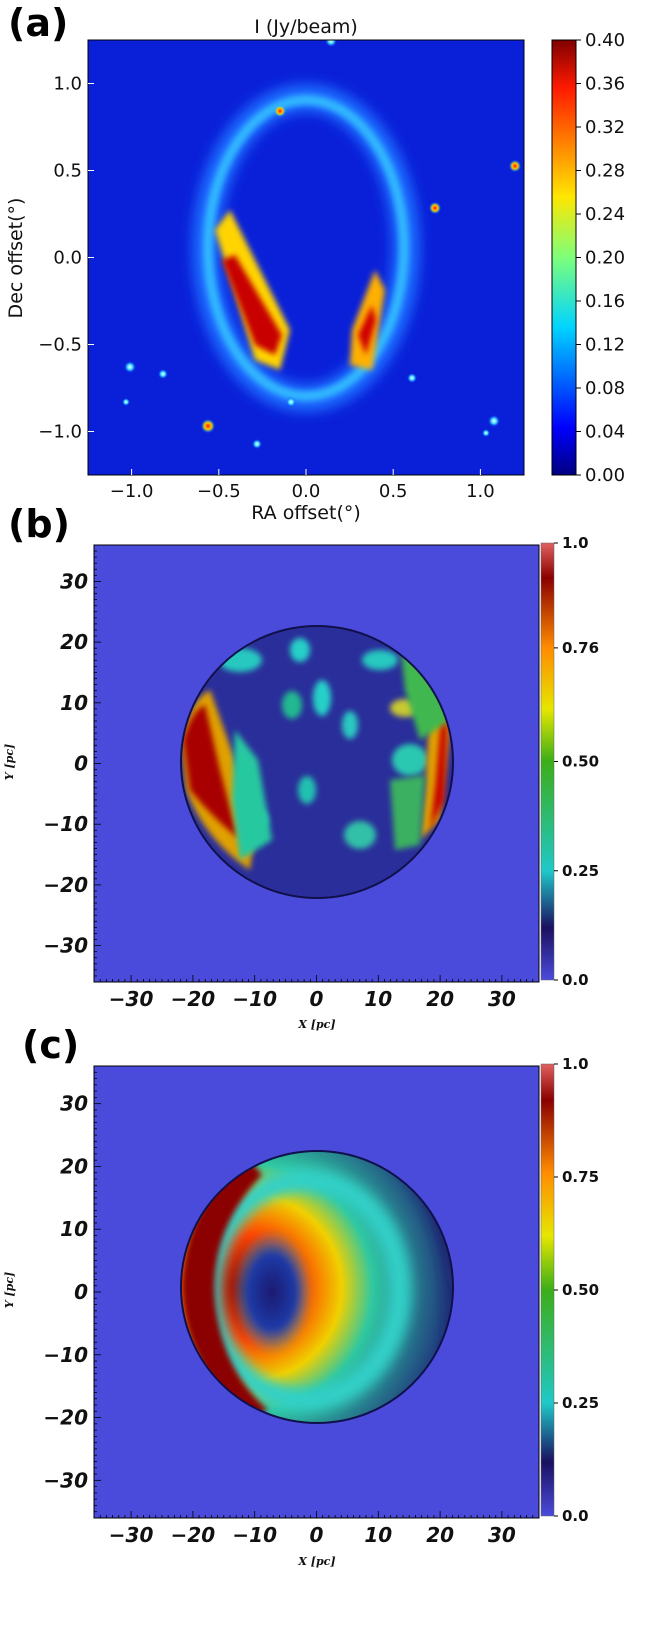 The height and width of the screenshot is (1641, 652). I want to click on panel-c-colorbar, so click(547, 1290).